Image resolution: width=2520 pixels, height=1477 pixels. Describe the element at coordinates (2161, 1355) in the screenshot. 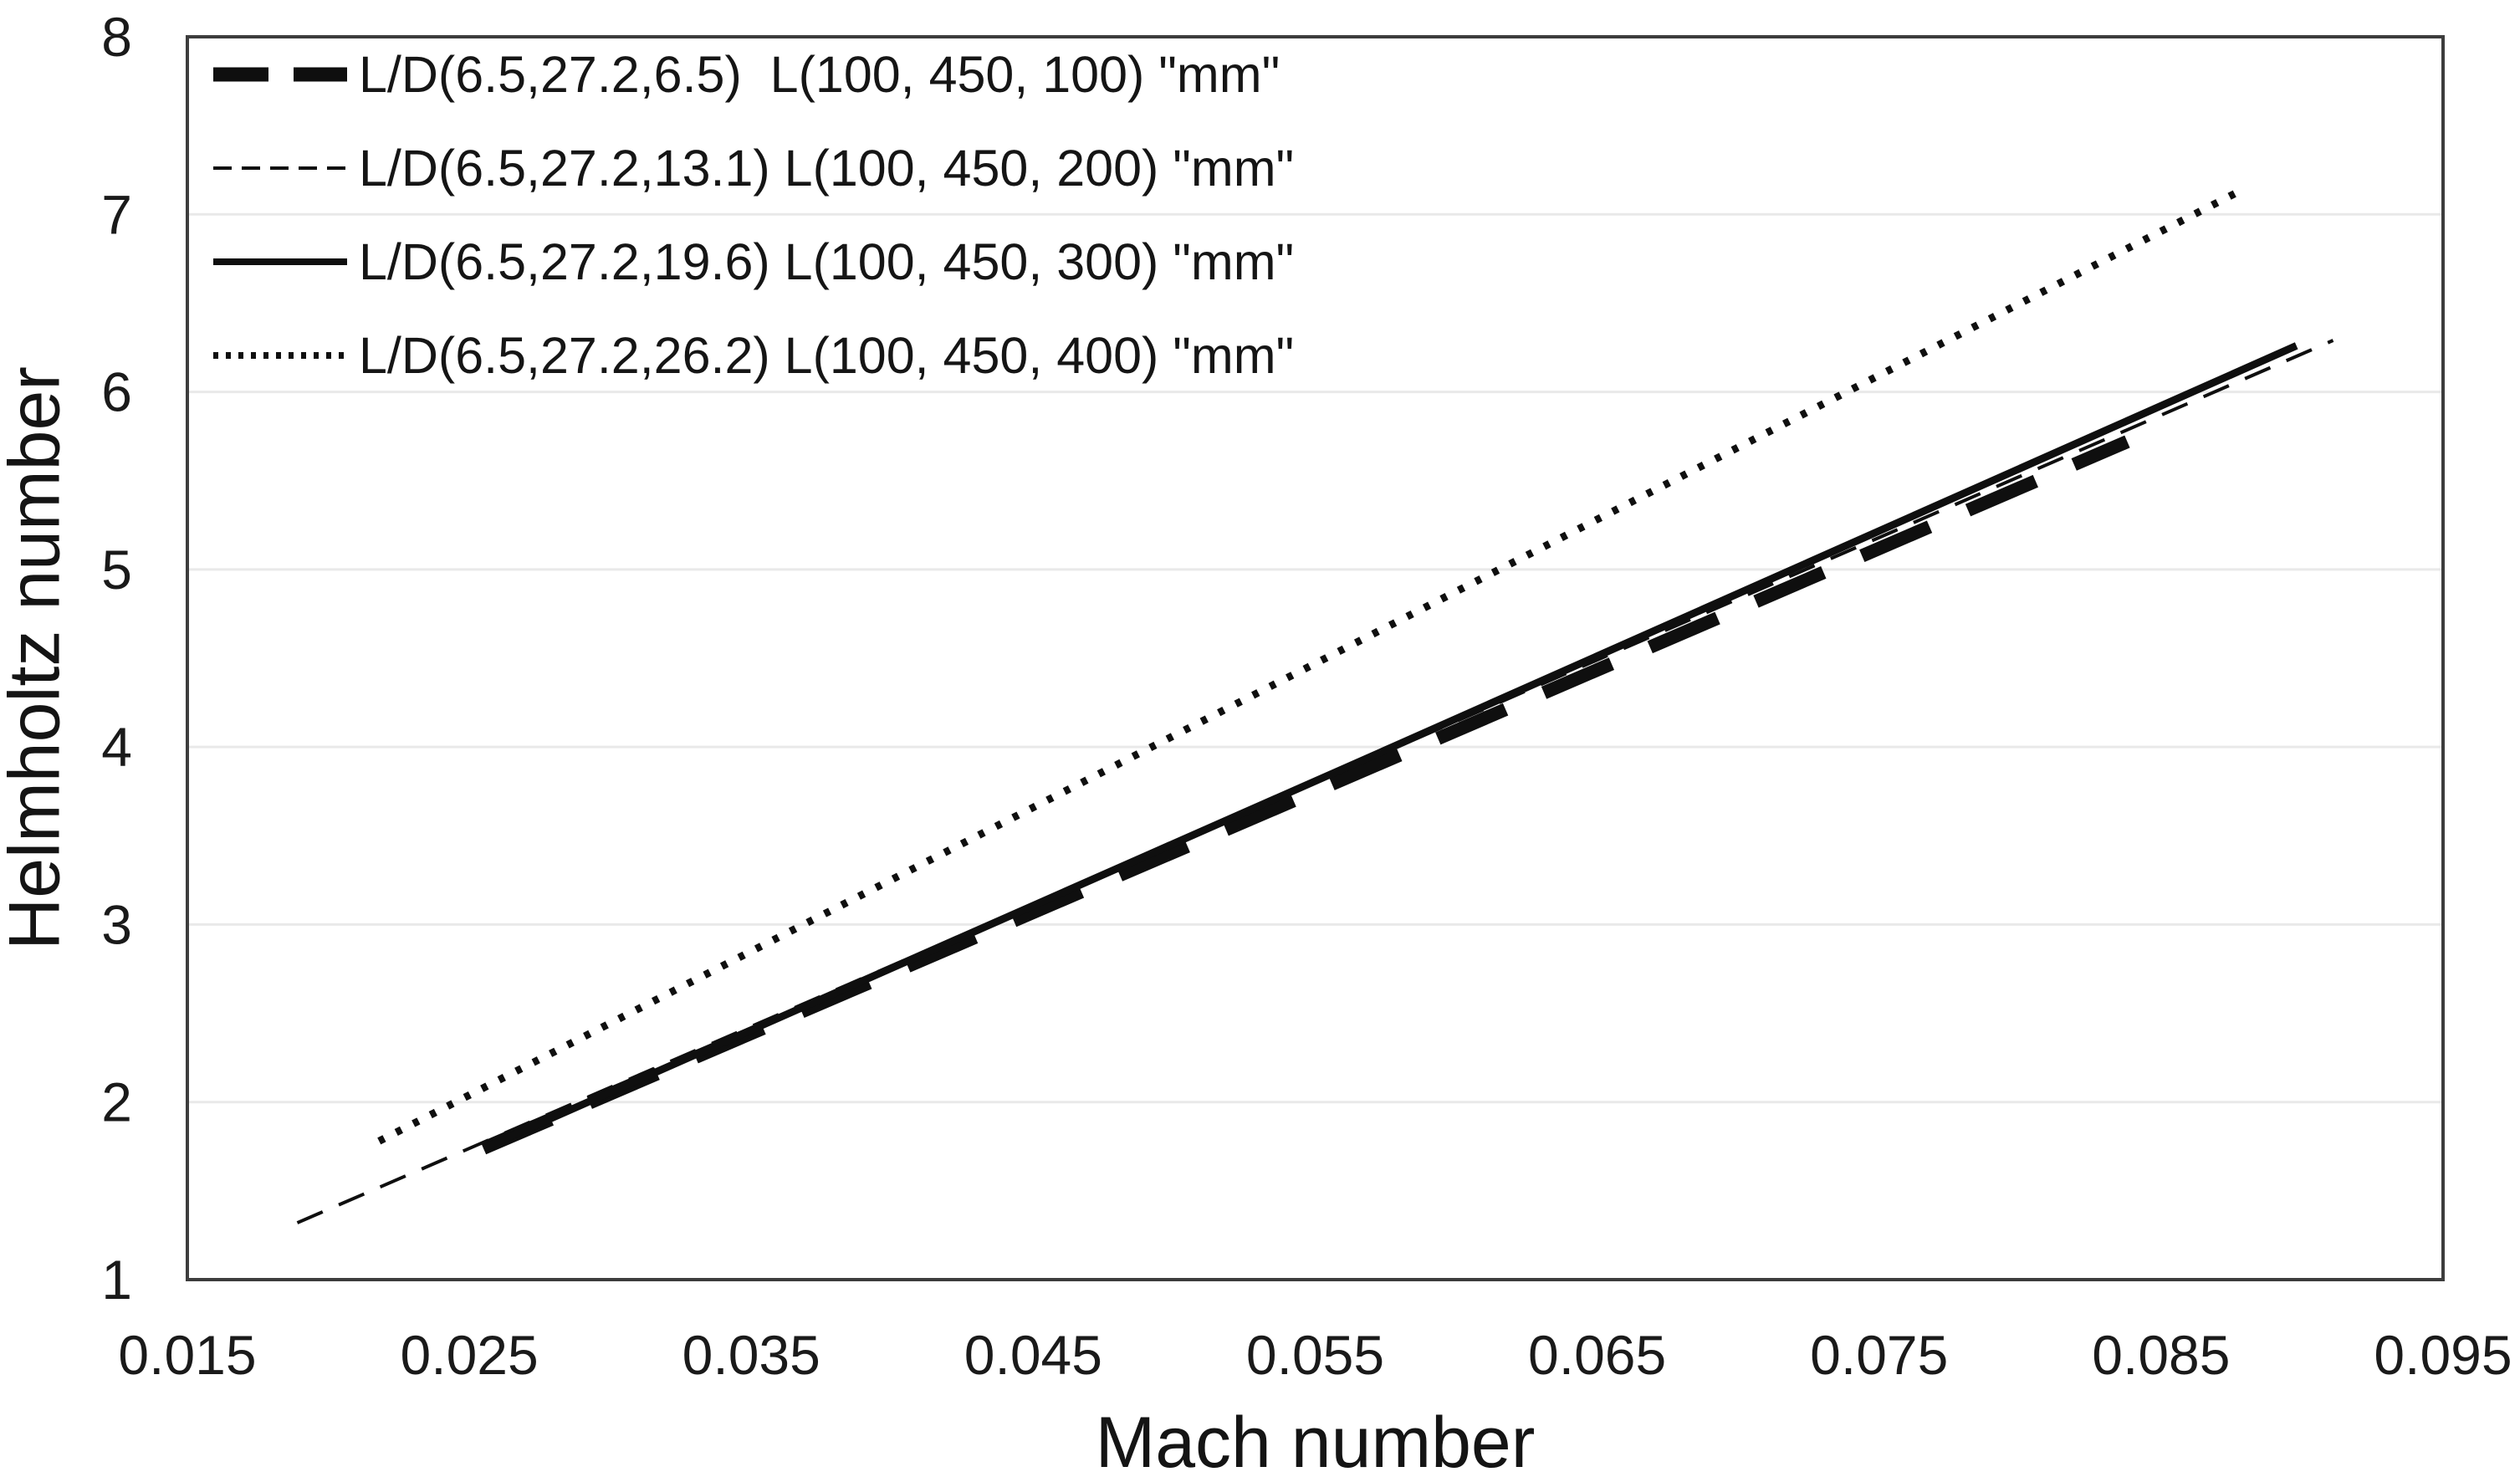

I see `svg-text: 0.085` at that location.